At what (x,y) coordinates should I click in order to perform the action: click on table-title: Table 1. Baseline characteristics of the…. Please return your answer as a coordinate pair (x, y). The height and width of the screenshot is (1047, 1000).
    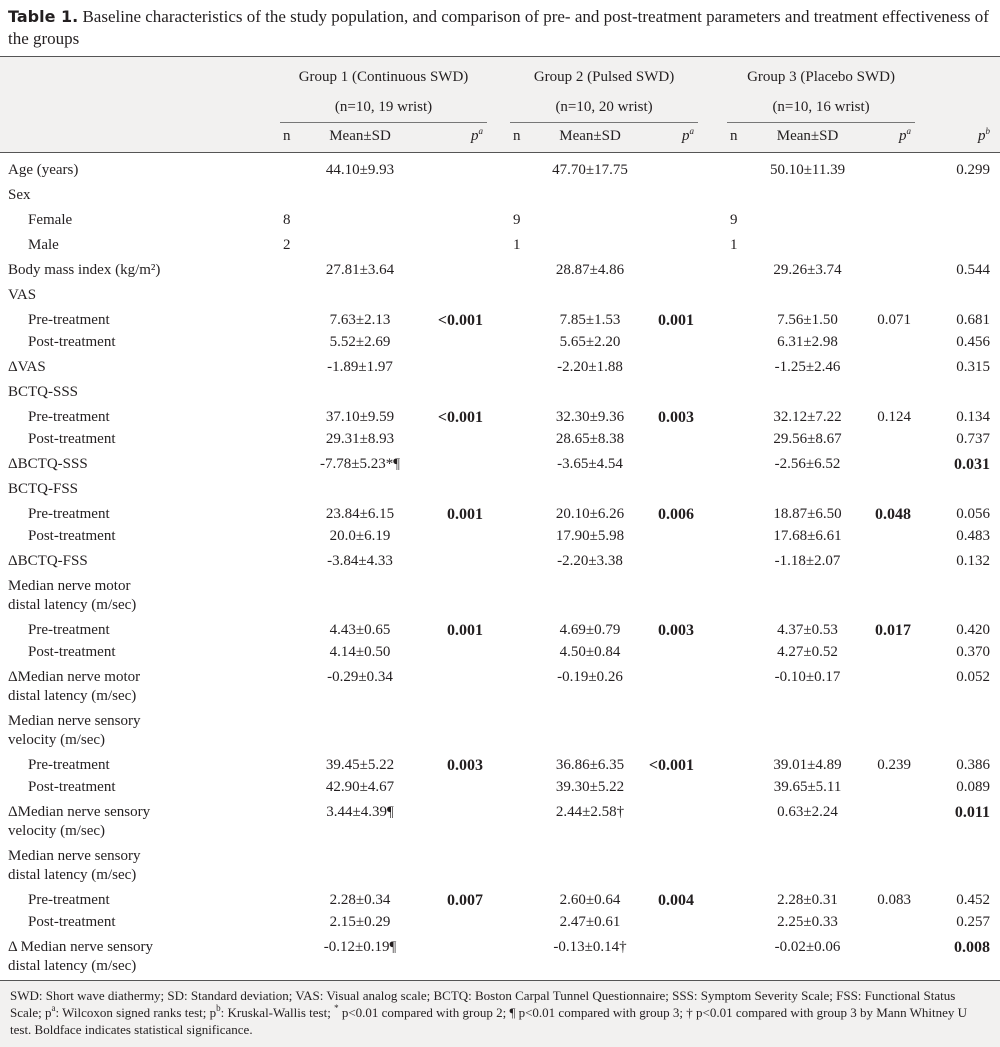
    Looking at the image, I should click on (500, 28).